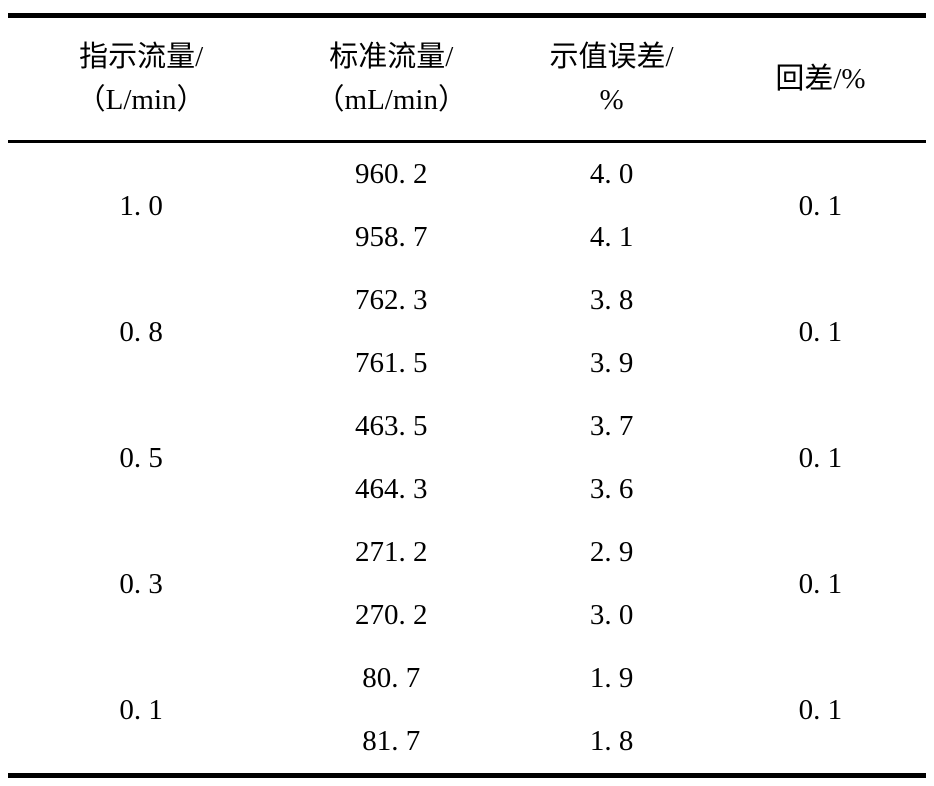  I want to click on standard-flow-cell: 271. 2, so click(391, 552).